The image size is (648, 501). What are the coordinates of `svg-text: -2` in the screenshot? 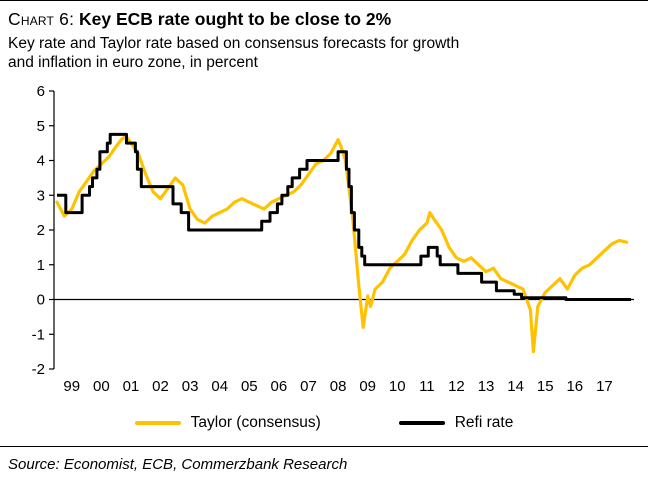 It's located at (38, 369).